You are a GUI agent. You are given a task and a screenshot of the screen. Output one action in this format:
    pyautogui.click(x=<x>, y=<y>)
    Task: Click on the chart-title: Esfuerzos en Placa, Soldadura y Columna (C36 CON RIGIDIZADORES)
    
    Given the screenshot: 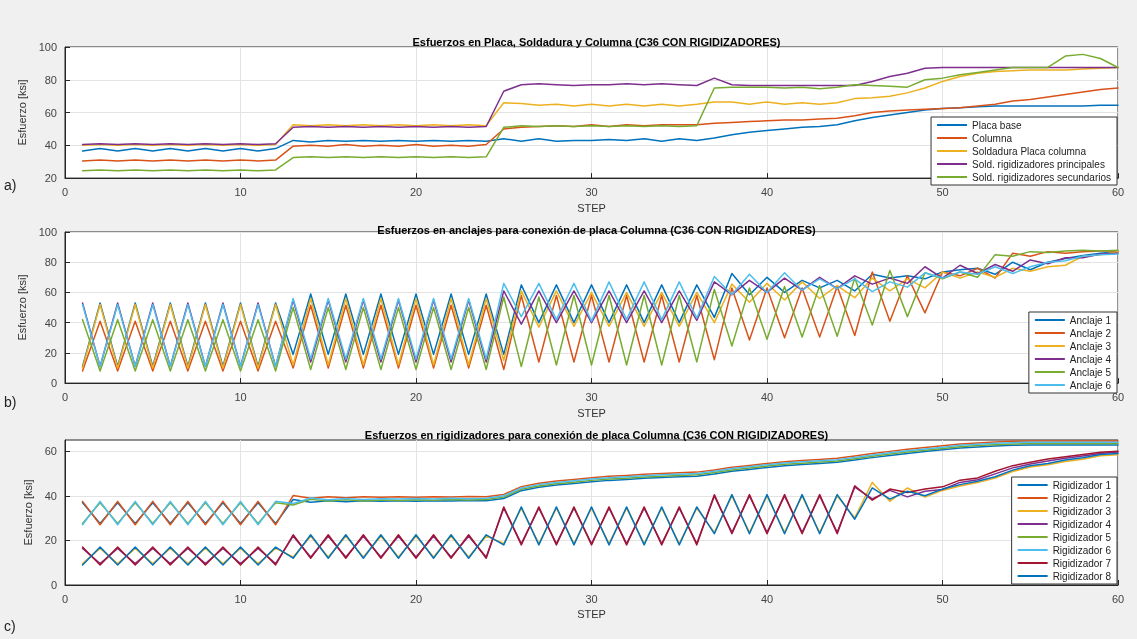 What is the action you would take?
    pyautogui.click(x=596, y=41)
    